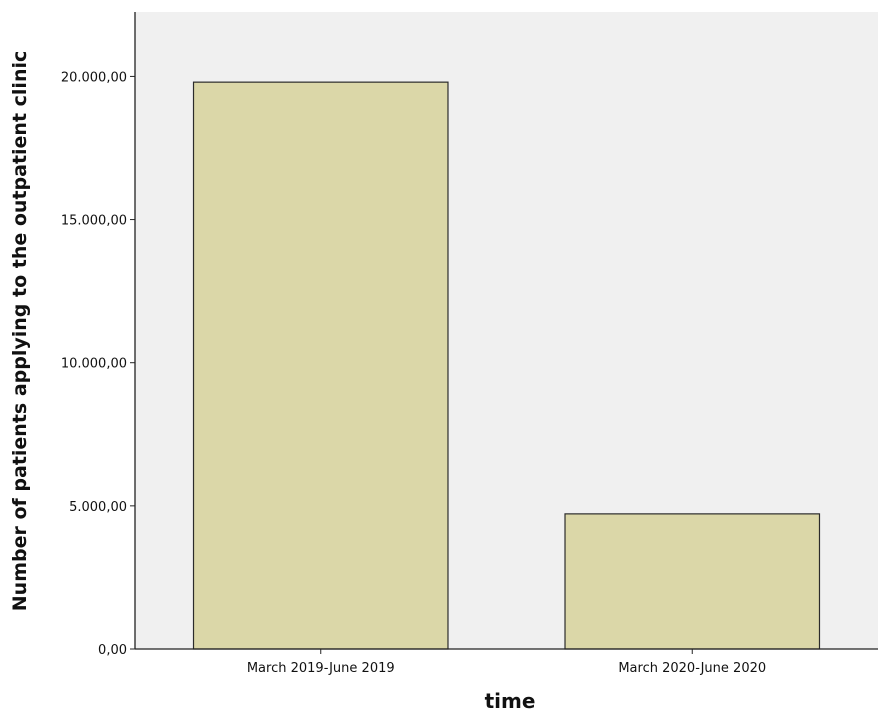 The width and height of the screenshot is (878, 710). What do you see at coordinates (112, 650) in the screenshot?
I see `y-tick-label: 0,00` at bounding box center [112, 650].